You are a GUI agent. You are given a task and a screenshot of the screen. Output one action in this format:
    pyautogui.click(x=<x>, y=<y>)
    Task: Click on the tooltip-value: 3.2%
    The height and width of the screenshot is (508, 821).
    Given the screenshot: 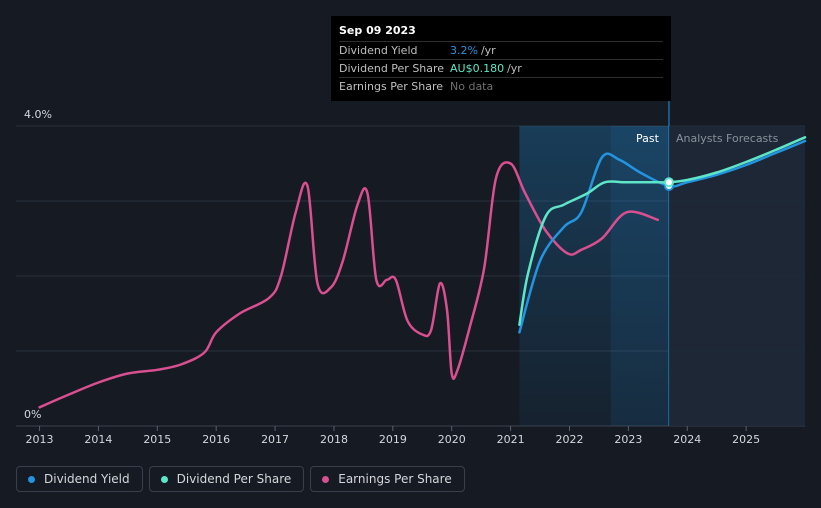 What is the action you would take?
    pyautogui.click(x=464, y=50)
    